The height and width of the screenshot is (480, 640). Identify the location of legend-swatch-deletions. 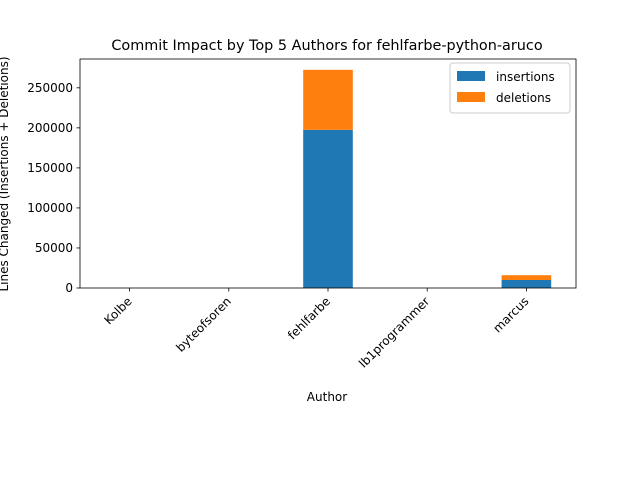
(471, 97).